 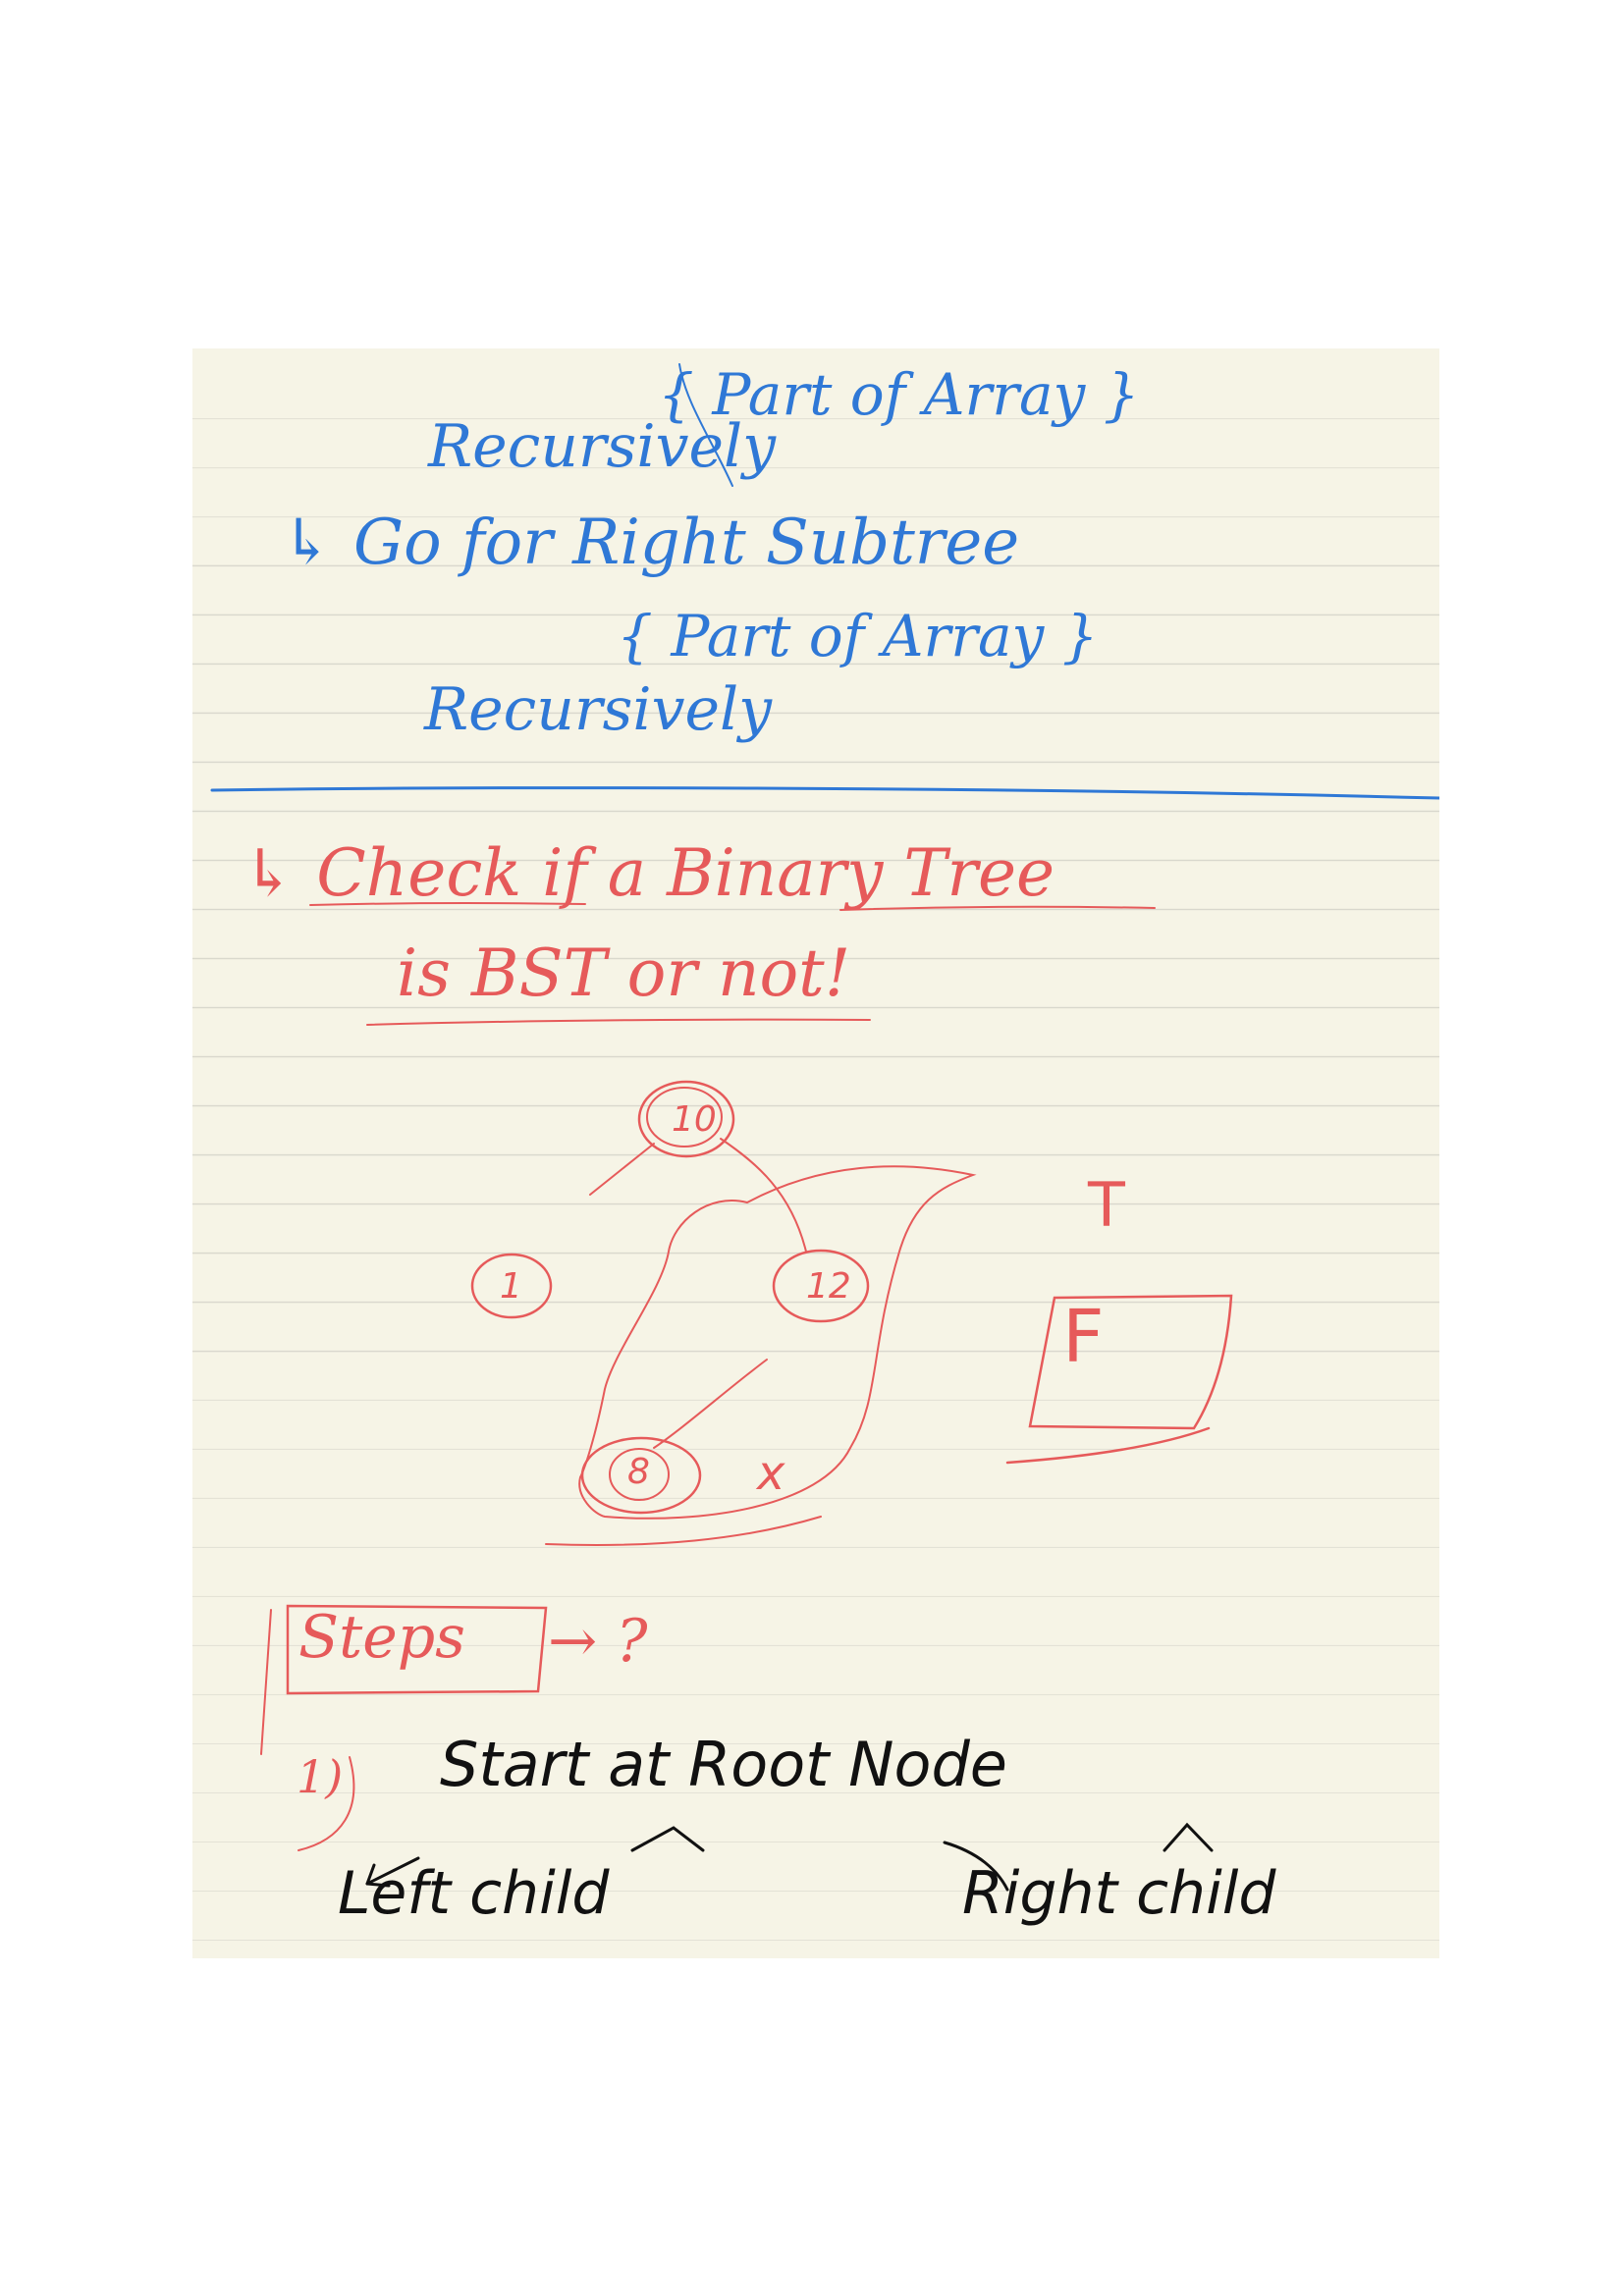 What do you see at coordinates (828, 1287) in the screenshot?
I see `tree-node-right: 12` at bounding box center [828, 1287].